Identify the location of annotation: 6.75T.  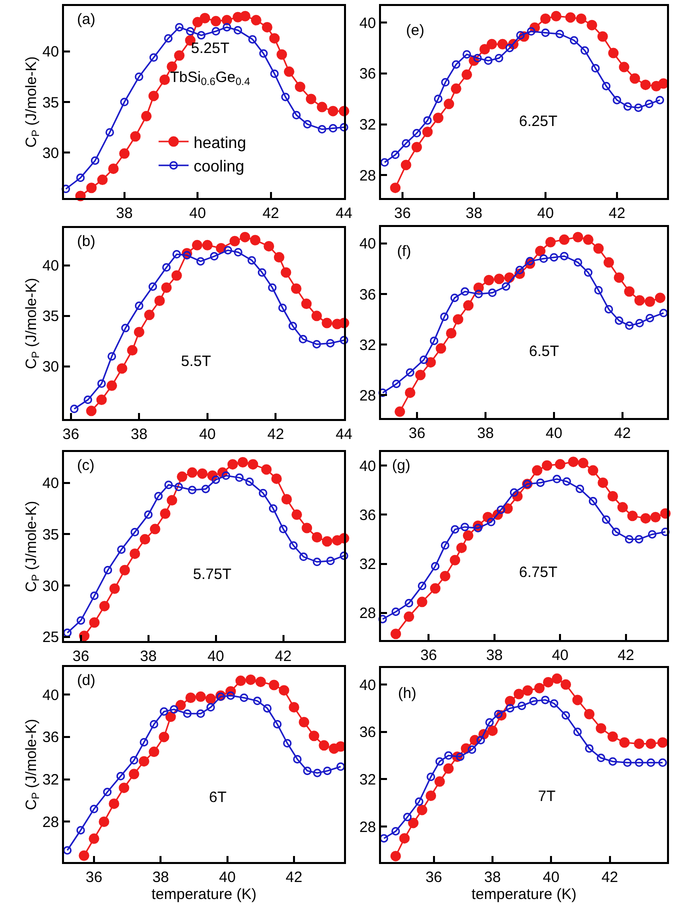
(538, 572).